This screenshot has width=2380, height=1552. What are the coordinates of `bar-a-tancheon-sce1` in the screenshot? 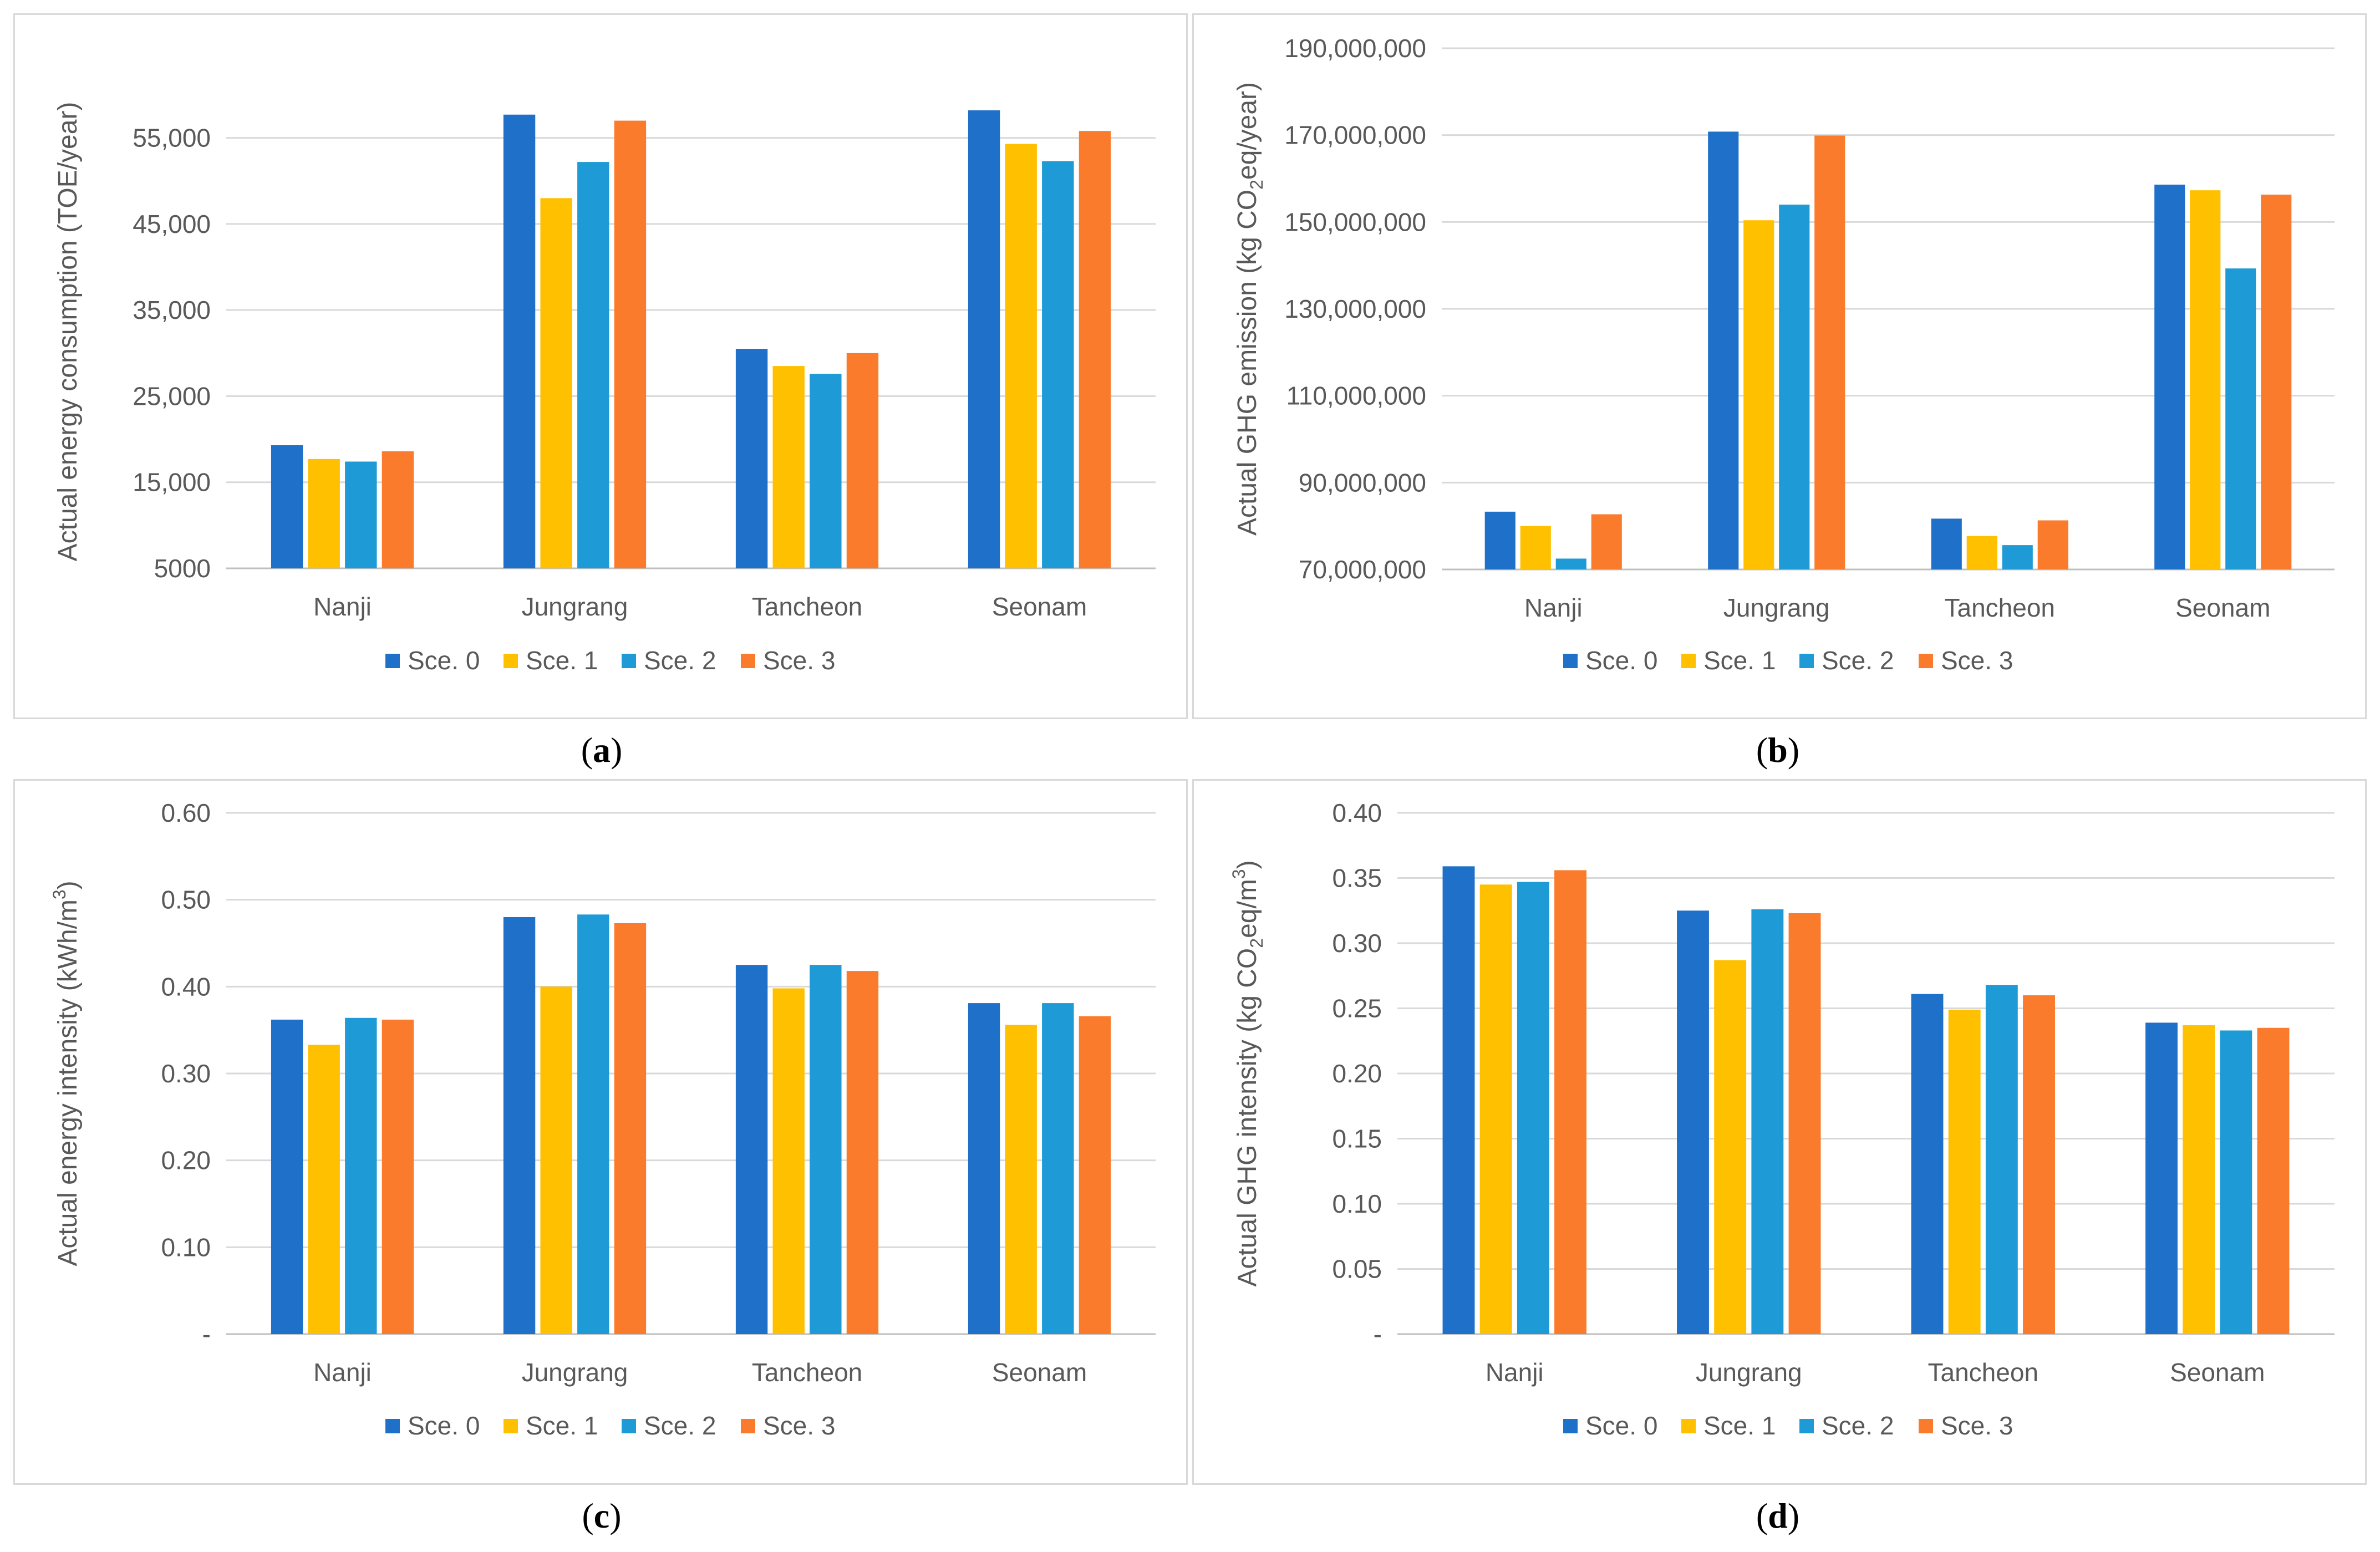 It's located at (788, 467).